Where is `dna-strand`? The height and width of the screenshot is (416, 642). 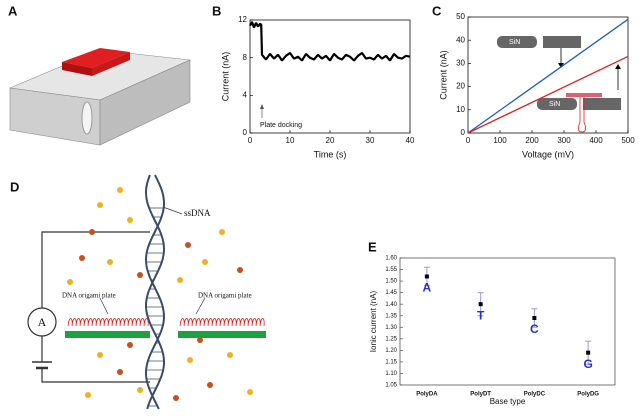 dna-strand is located at coordinates (155, 292).